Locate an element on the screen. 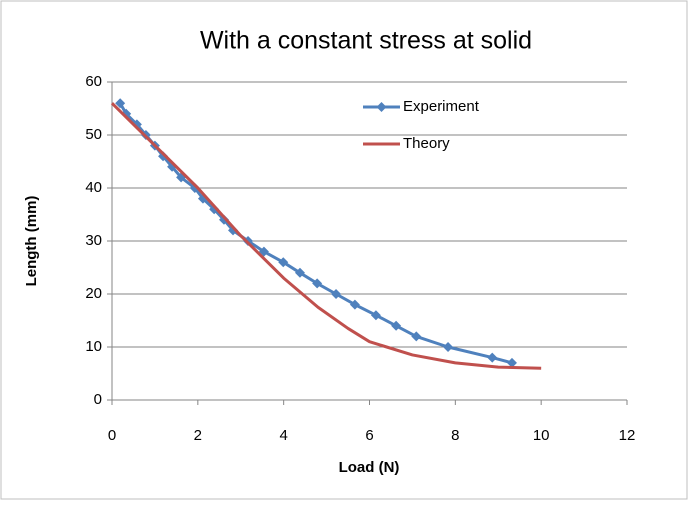 The image size is (689, 506). x-tick-label: 10 is located at coordinates (541, 435).